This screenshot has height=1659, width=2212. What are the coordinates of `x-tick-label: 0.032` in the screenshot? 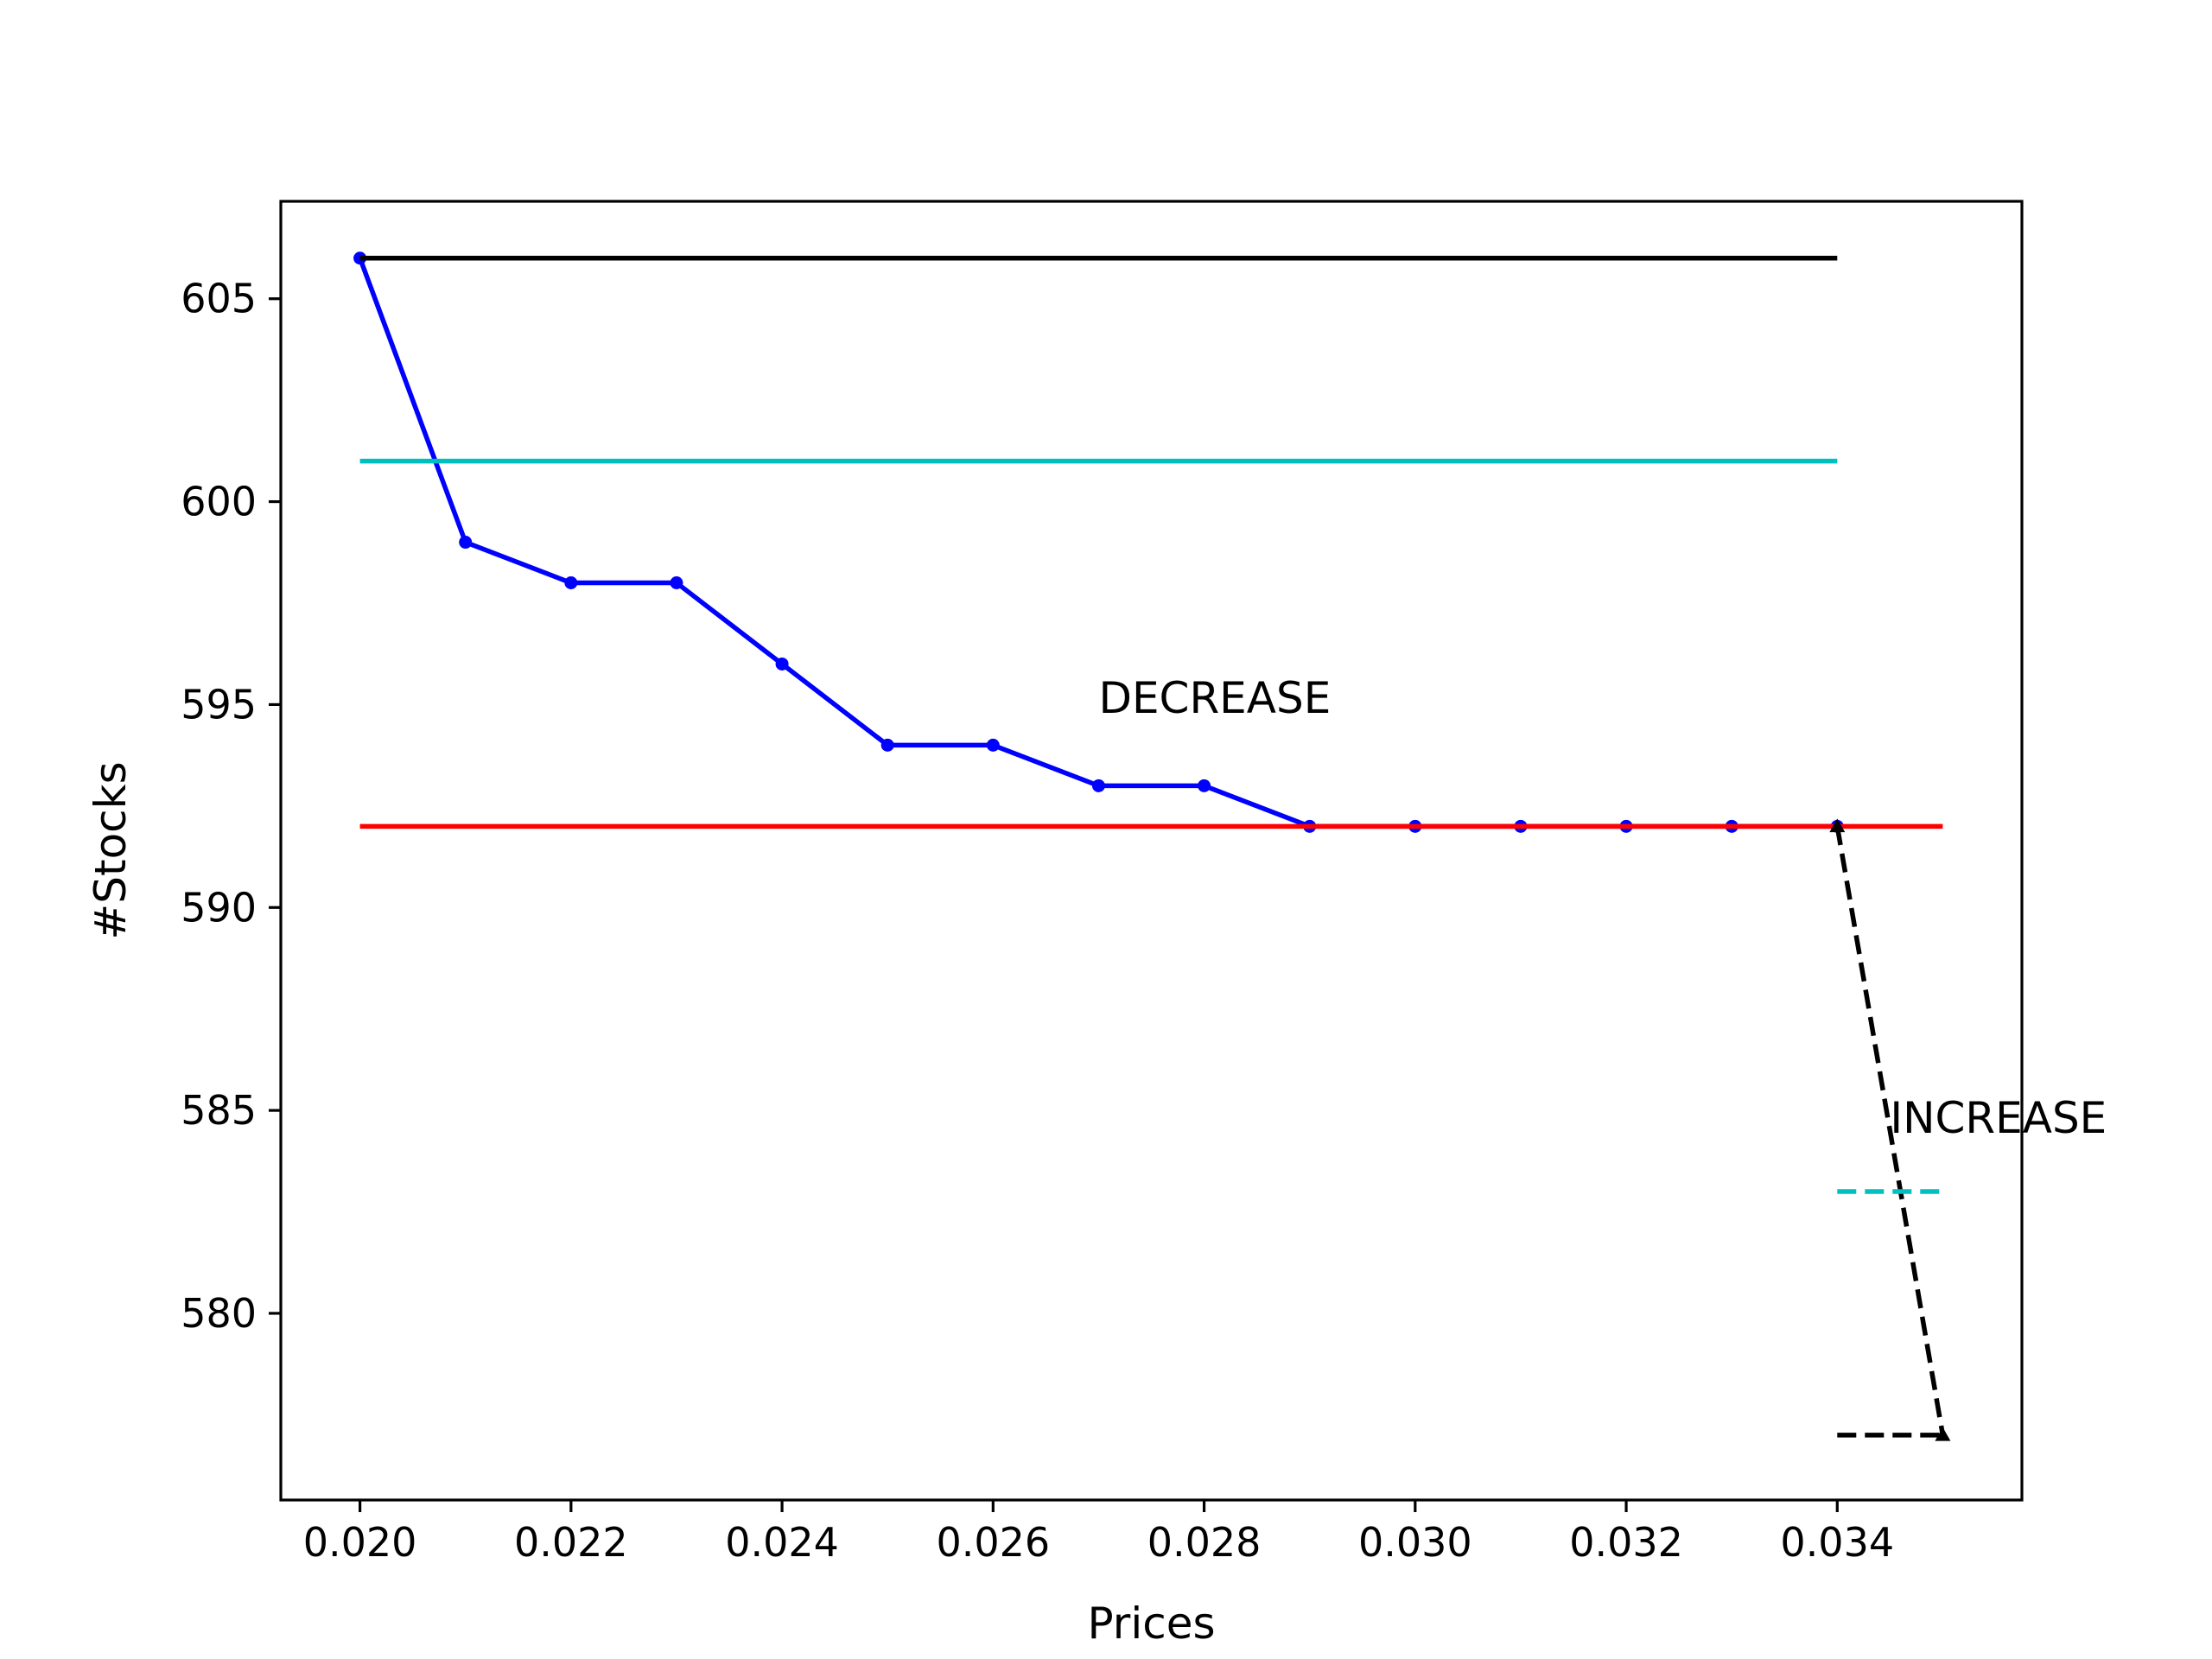 It's located at (1626, 1542).